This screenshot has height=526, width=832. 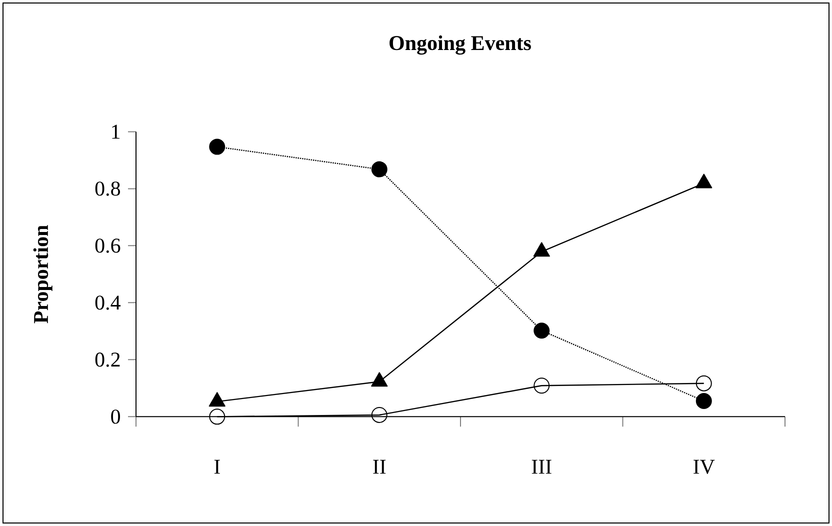 I want to click on x-tick-label: II, so click(x=379, y=467).